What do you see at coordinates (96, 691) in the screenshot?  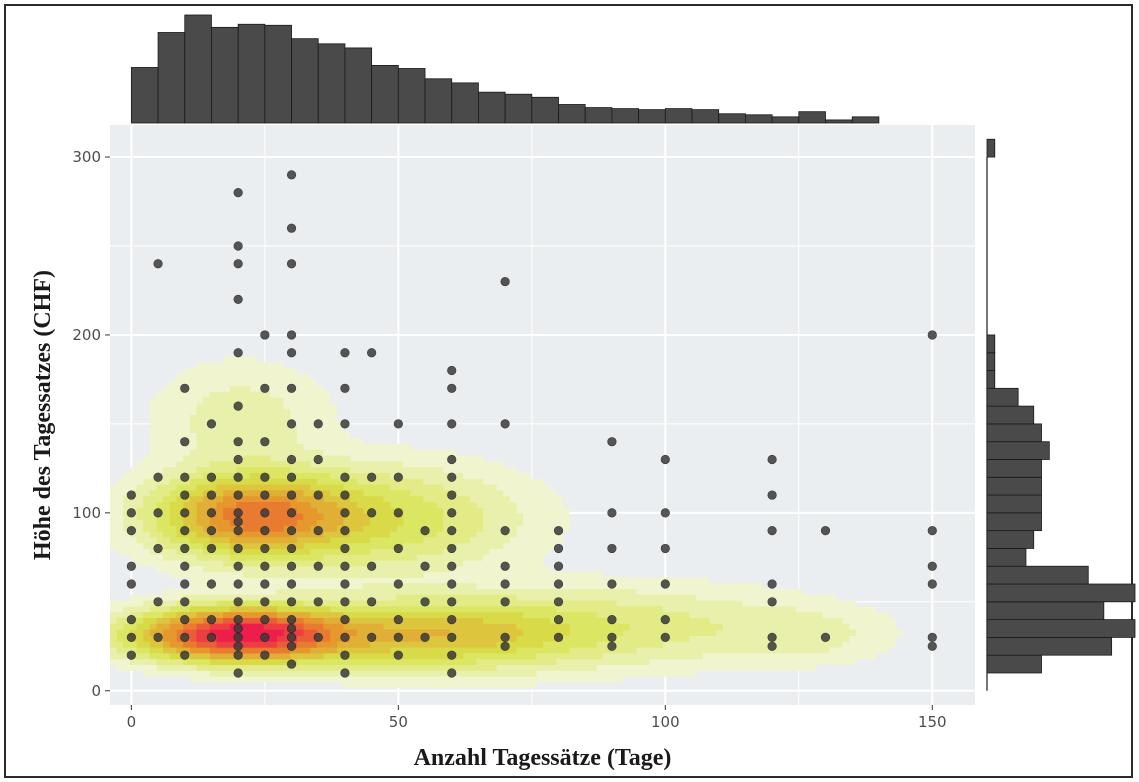 I see `y-tick-label: 0` at bounding box center [96, 691].